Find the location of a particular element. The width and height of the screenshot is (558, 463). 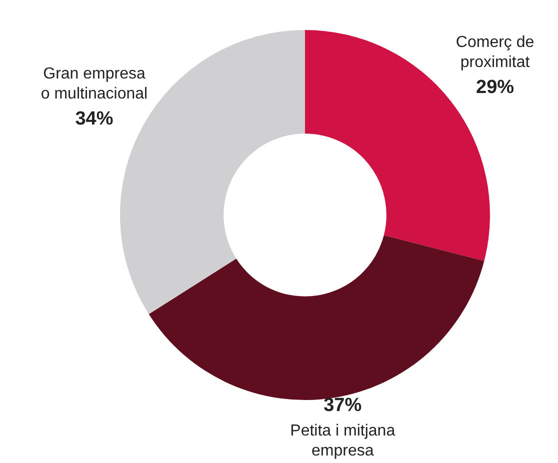

slice-label: Gran empresa o multinacional is located at coordinates (94, 84).